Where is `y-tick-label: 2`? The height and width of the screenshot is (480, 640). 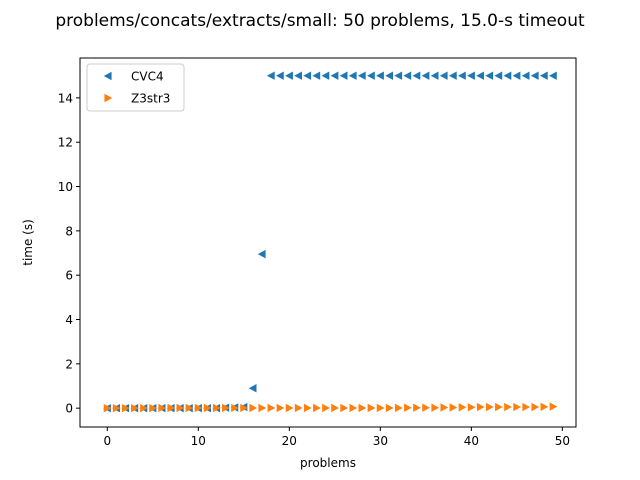 y-tick-label: 2 is located at coordinates (69, 364).